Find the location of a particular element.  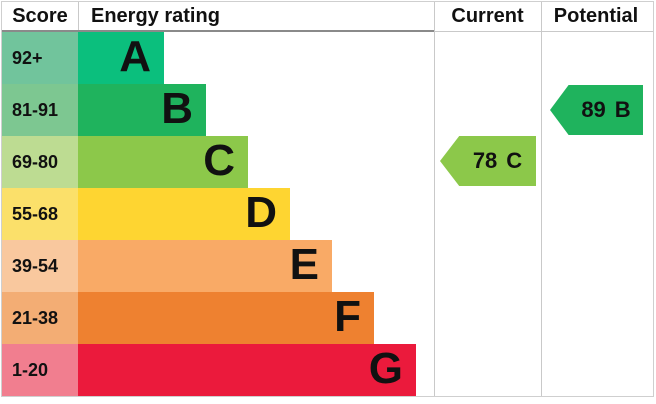

band-row-a: 92+ A is located at coordinates (327, 58).